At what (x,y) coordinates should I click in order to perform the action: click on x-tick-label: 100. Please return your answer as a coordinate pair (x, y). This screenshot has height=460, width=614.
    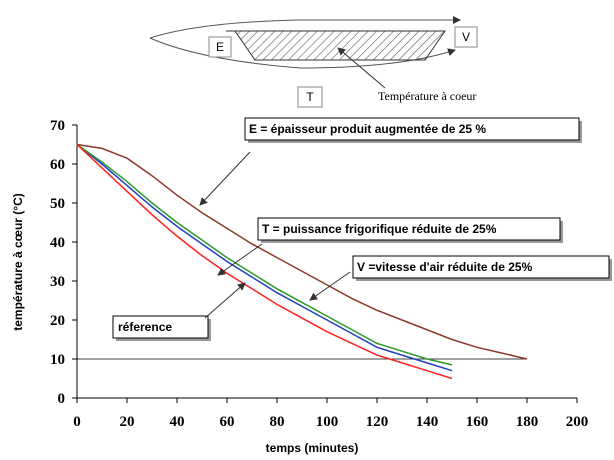
    Looking at the image, I should click on (327, 422).